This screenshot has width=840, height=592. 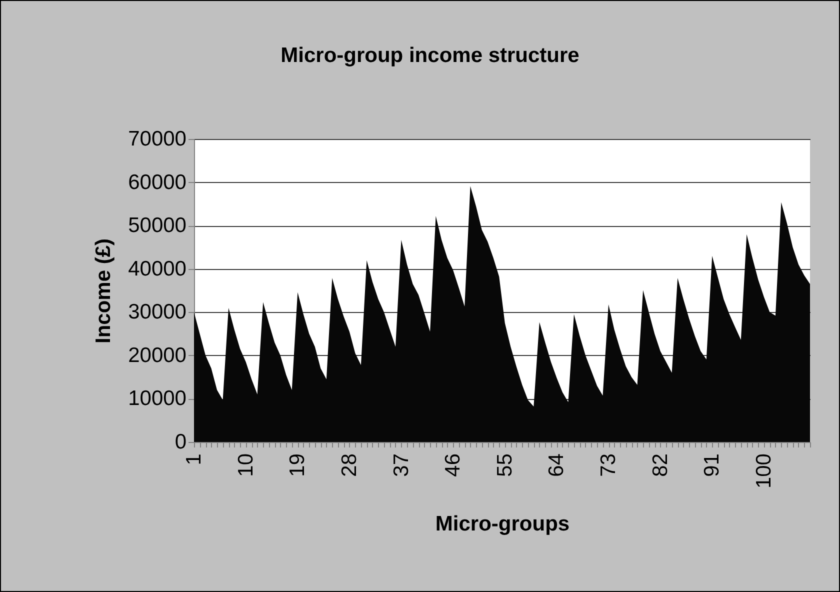 What do you see at coordinates (764, 471) in the screenshot?
I see `x-tick-label: 100` at bounding box center [764, 471].